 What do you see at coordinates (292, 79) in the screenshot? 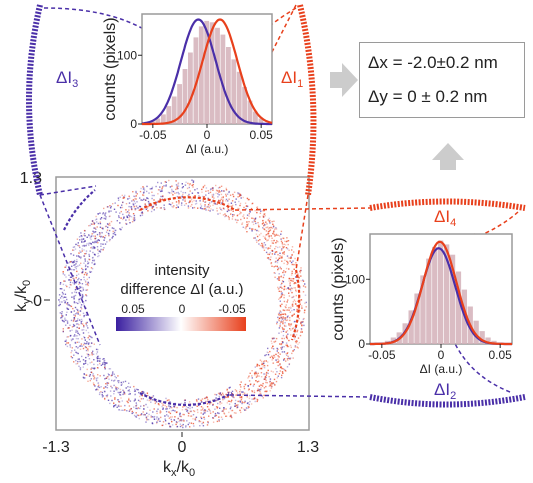
I see `label-d1: ΔI1` at bounding box center [292, 79].